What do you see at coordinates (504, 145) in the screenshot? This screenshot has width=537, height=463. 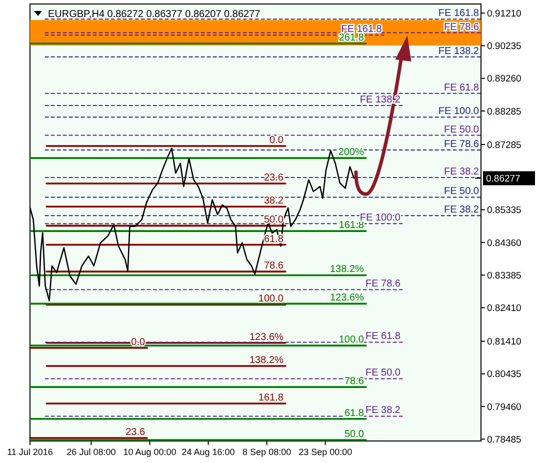 I see `y-tick-label: 0.87285` at bounding box center [504, 145].